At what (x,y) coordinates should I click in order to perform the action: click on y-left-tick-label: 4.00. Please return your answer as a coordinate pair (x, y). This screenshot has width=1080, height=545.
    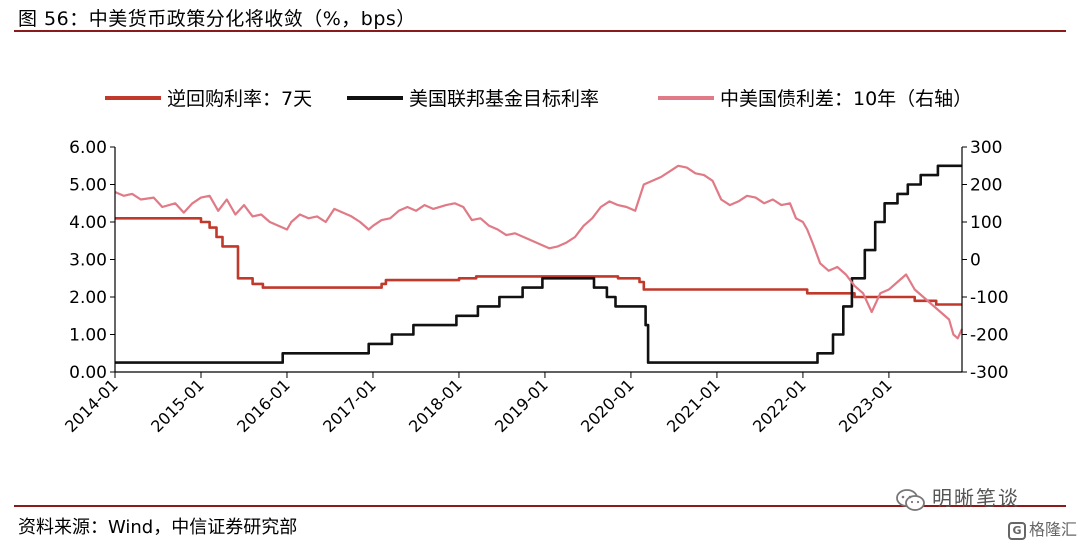
    Looking at the image, I should click on (88, 223).